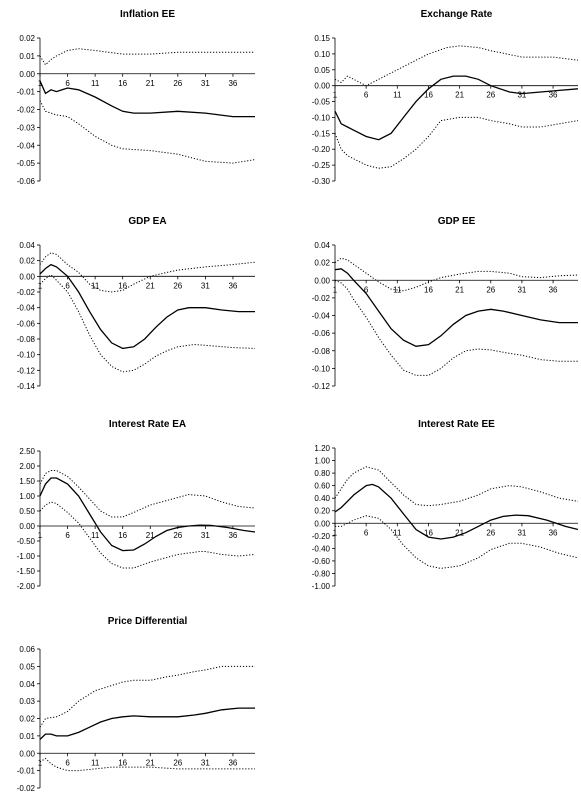 The width and height of the screenshot is (581, 798). What do you see at coordinates (321, 386) in the screenshot?
I see `y-tick-label: -0.12` at bounding box center [321, 386].